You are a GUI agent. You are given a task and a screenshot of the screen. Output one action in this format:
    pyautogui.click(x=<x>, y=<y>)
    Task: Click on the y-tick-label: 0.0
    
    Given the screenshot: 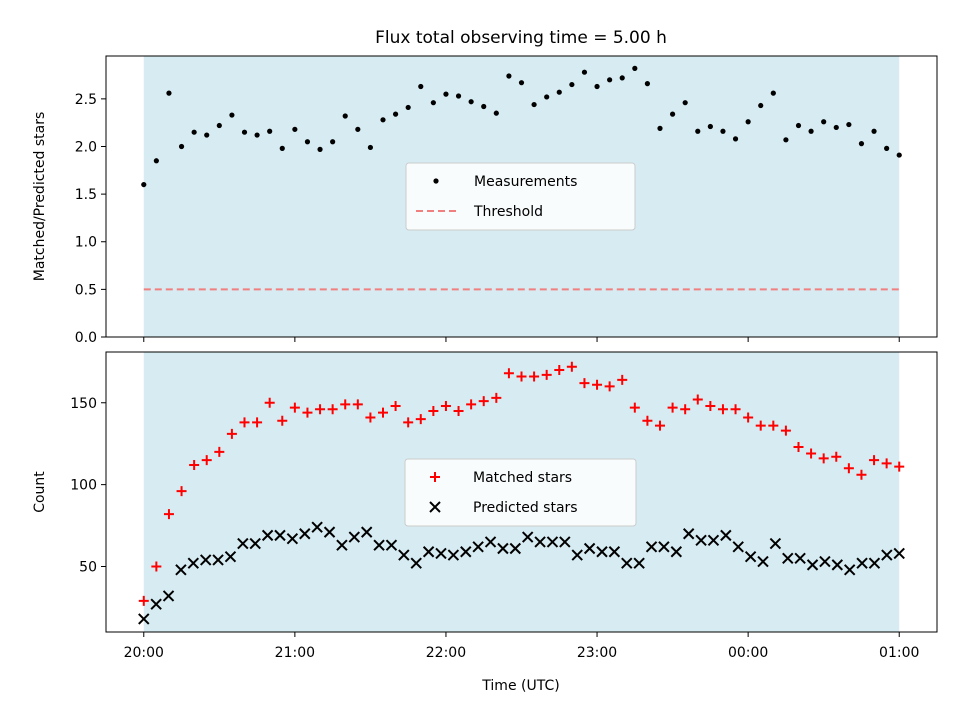 What is the action you would take?
    pyautogui.click(x=86, y=338)
    